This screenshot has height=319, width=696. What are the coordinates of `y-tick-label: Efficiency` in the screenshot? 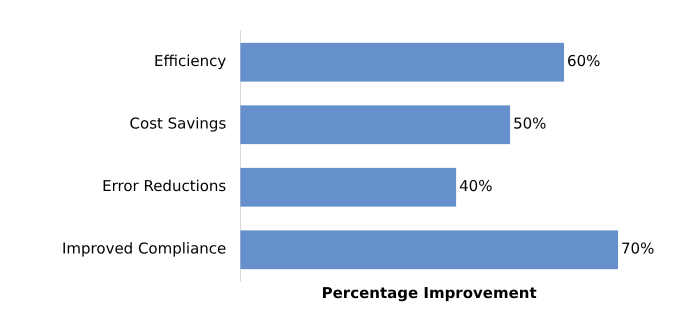 It's located at (190, 61).